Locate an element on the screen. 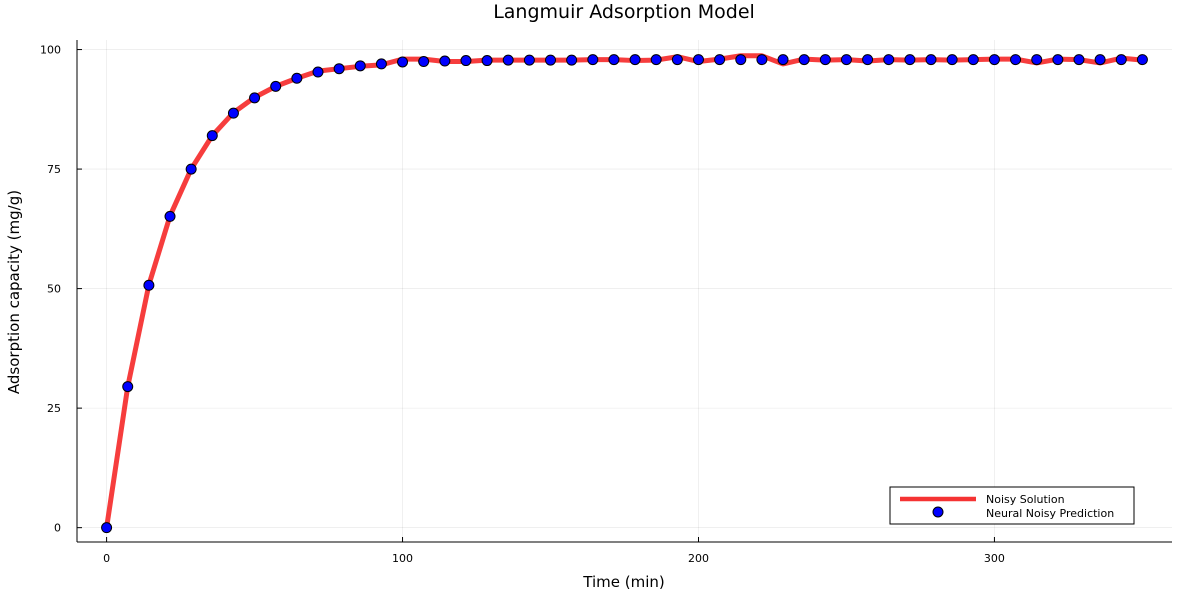  y-tick-label: 100 is located at coordinates (50, 50).